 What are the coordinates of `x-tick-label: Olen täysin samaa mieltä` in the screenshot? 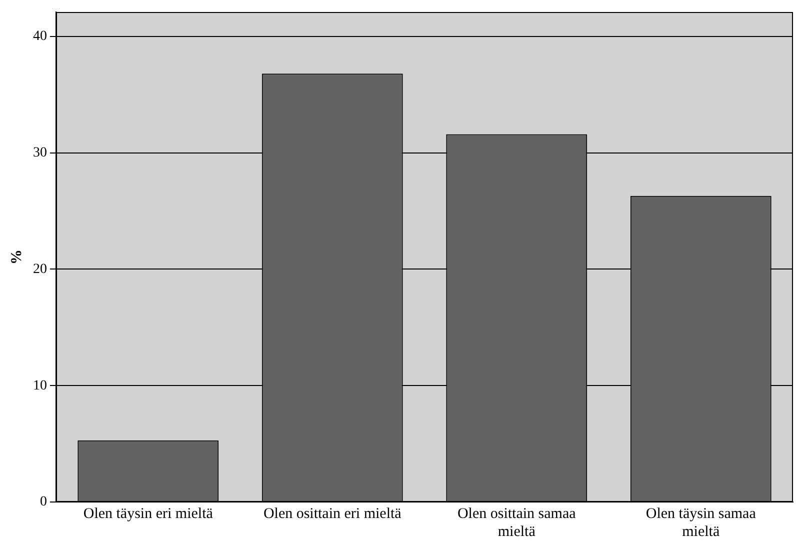 It's located at (701, 523).